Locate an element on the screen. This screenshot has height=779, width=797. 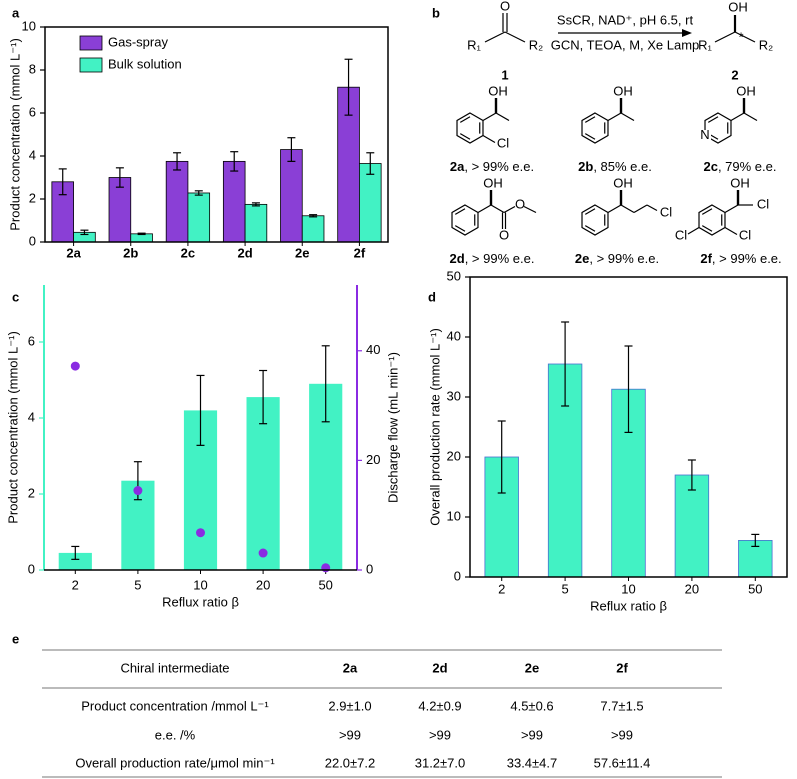
table-cell: 31.2±7.0 is located at coordinates (440, 762).